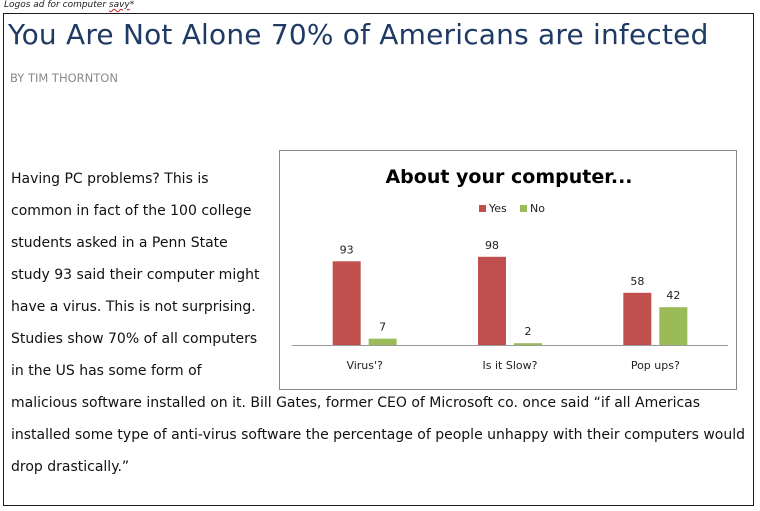 This screenshot has width=760, height=511. Describe the element at coordinates (637, 281) in the screenshot. I see `data-label: 58` at that location.